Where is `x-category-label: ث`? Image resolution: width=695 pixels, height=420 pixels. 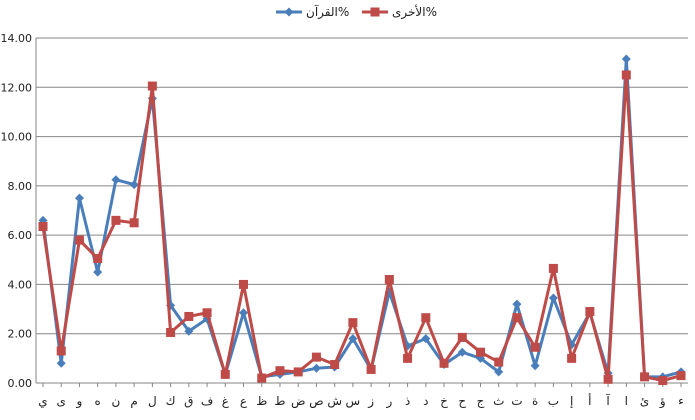 x-category-label: ث is located at coordinates (498, 401).